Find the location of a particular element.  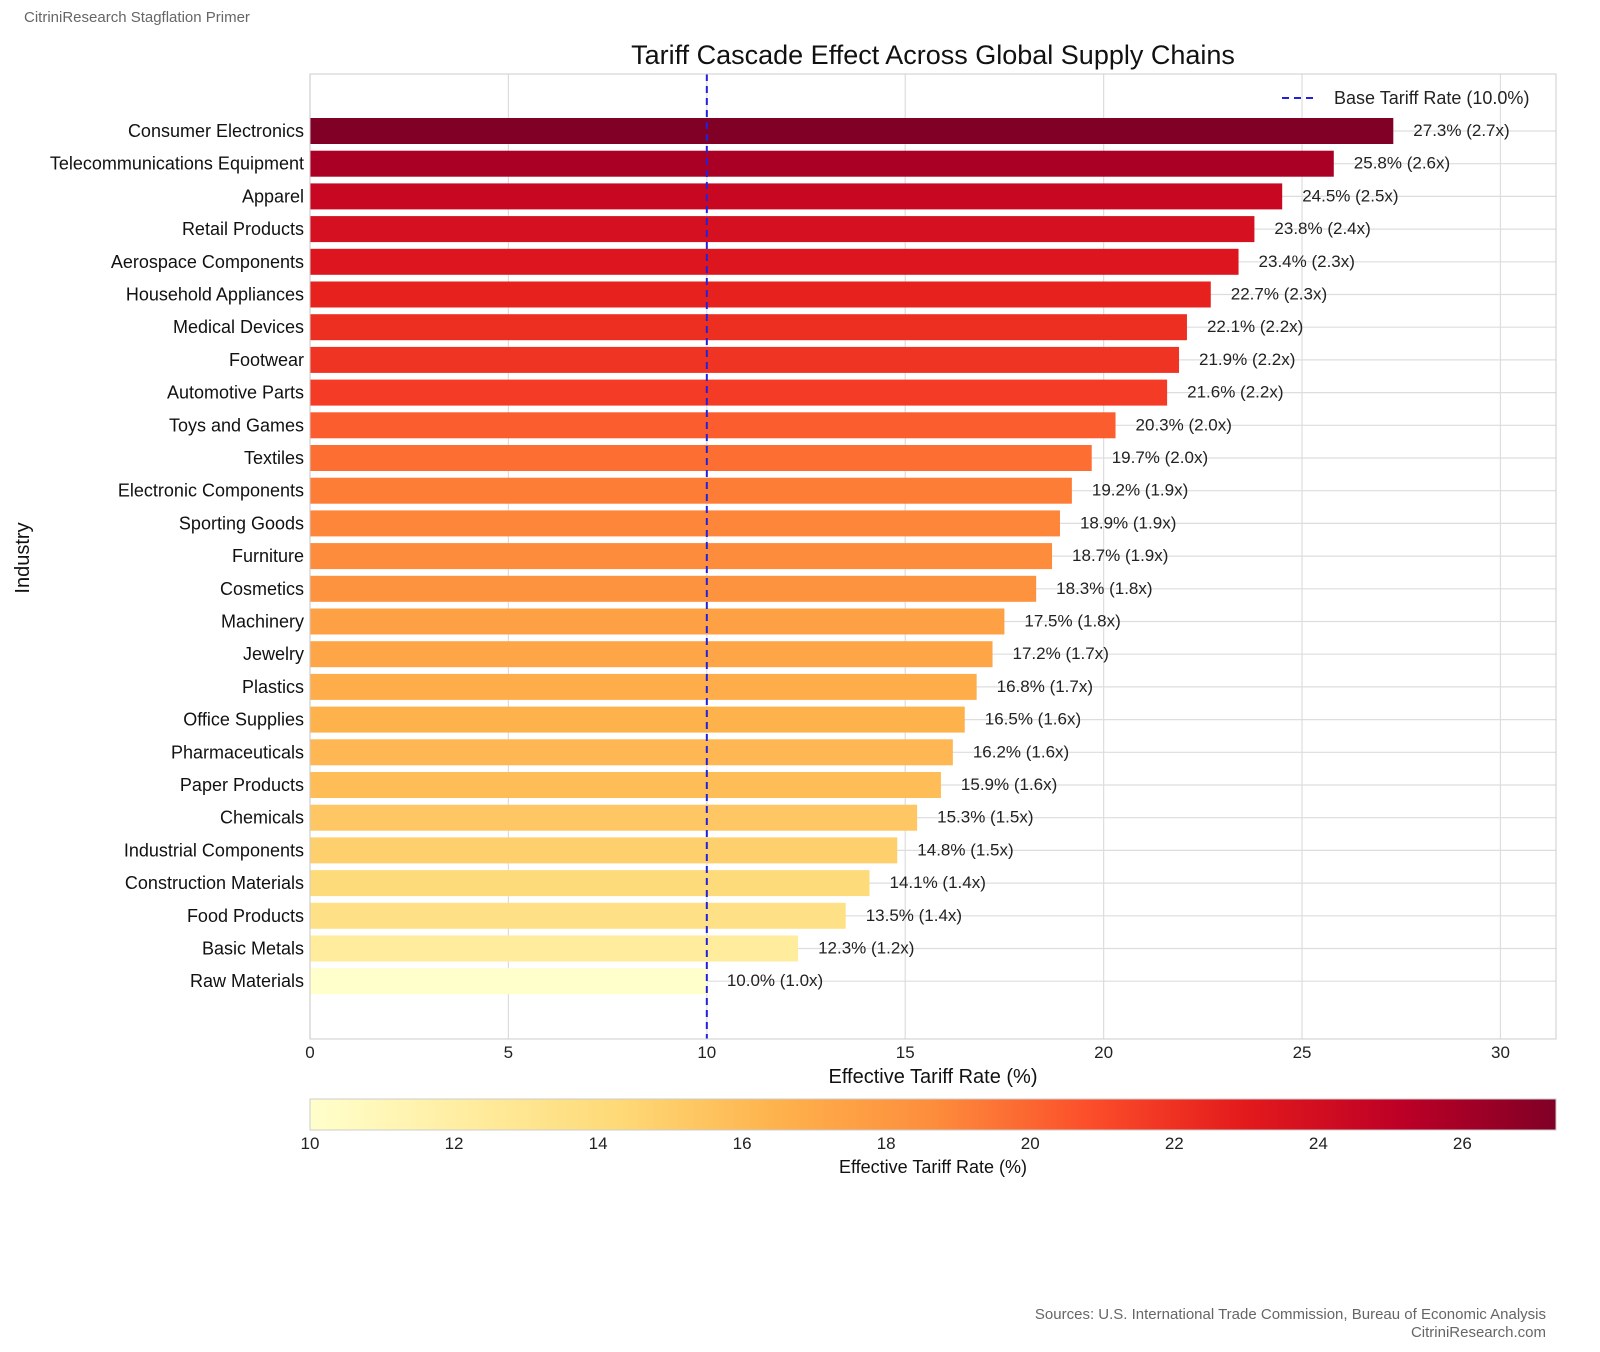

bar-value-label: 15.9% (1.6x) is located at coordinates (1009, 784).